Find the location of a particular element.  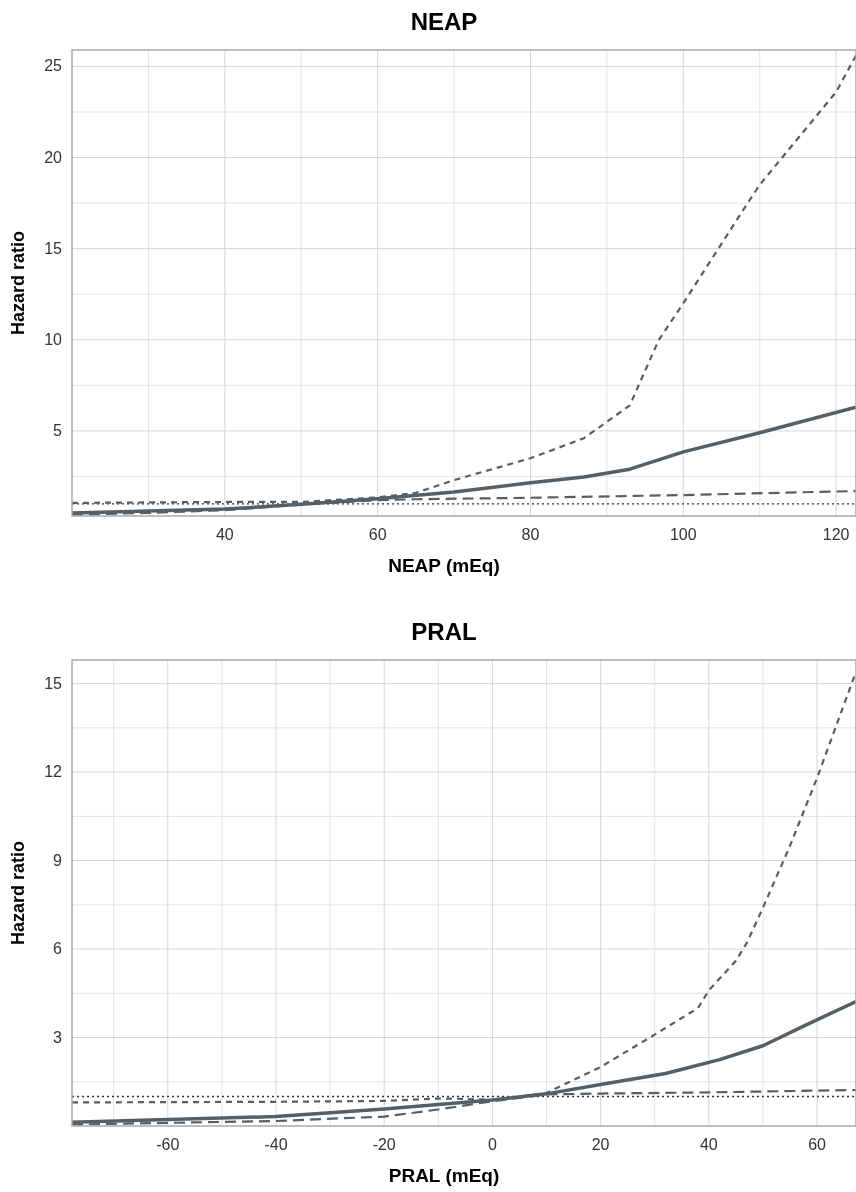

x-tick-label: -20 is located at coordinates (384, 1144).